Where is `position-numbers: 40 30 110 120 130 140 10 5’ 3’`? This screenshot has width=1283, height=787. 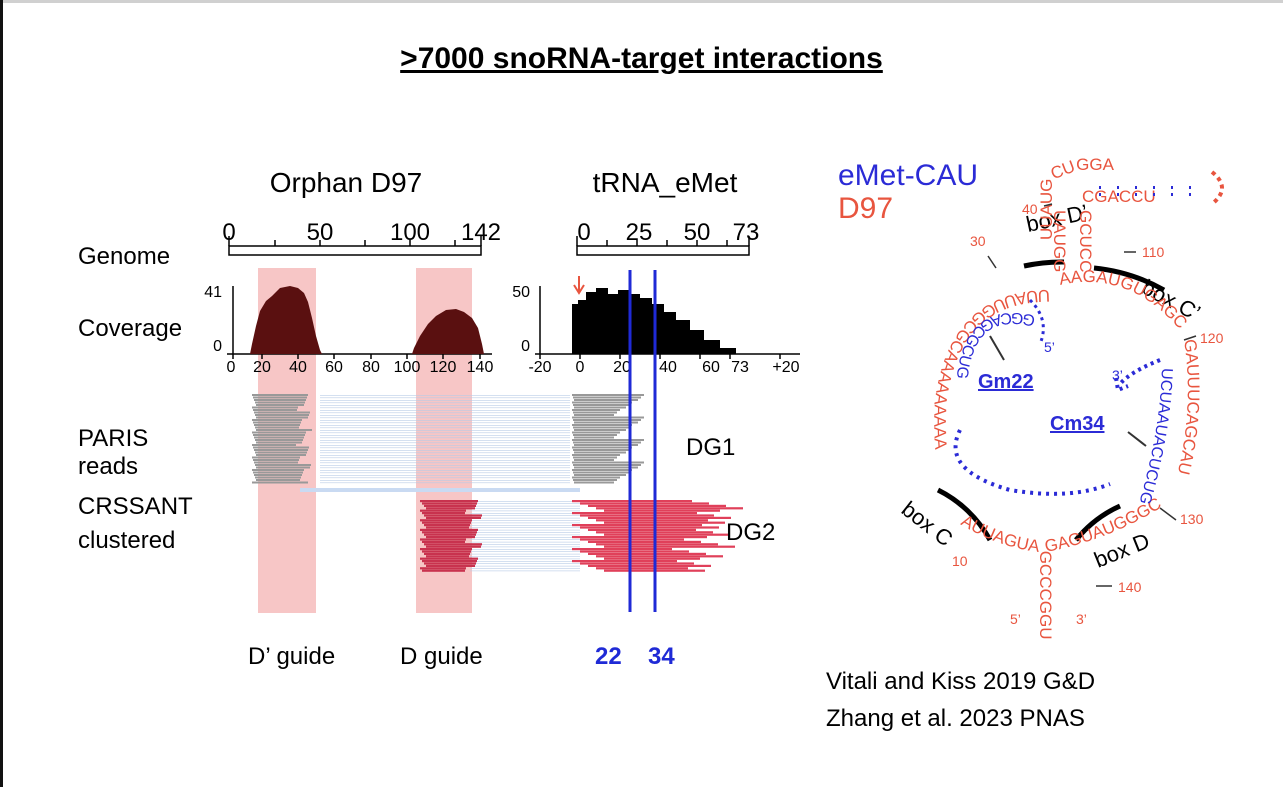 position-numbers: 40 30 110 120 130 140 10 5’ 3’ is located at coordinates (1088, 414).